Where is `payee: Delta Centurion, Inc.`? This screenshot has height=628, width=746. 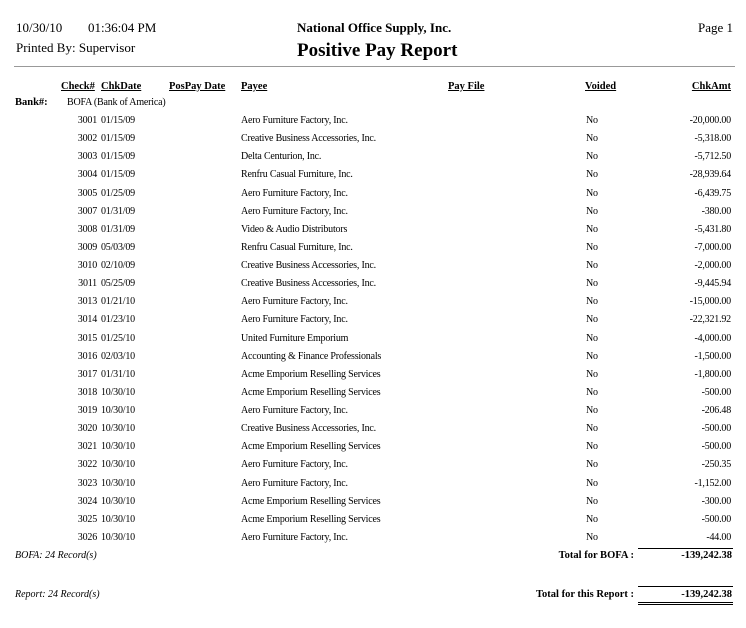
payee: Delta Centurion, Inc. is located at coordinates (281, 157).